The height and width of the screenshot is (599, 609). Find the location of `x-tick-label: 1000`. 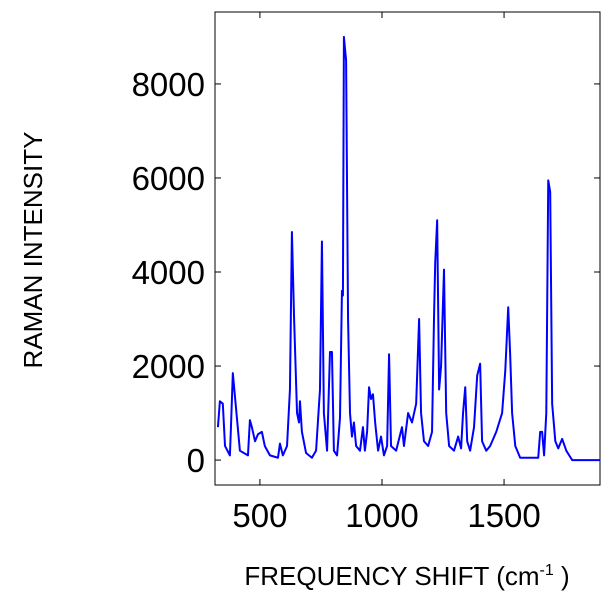

x-tick-label: 1000 is located at coordinates (381, 515).